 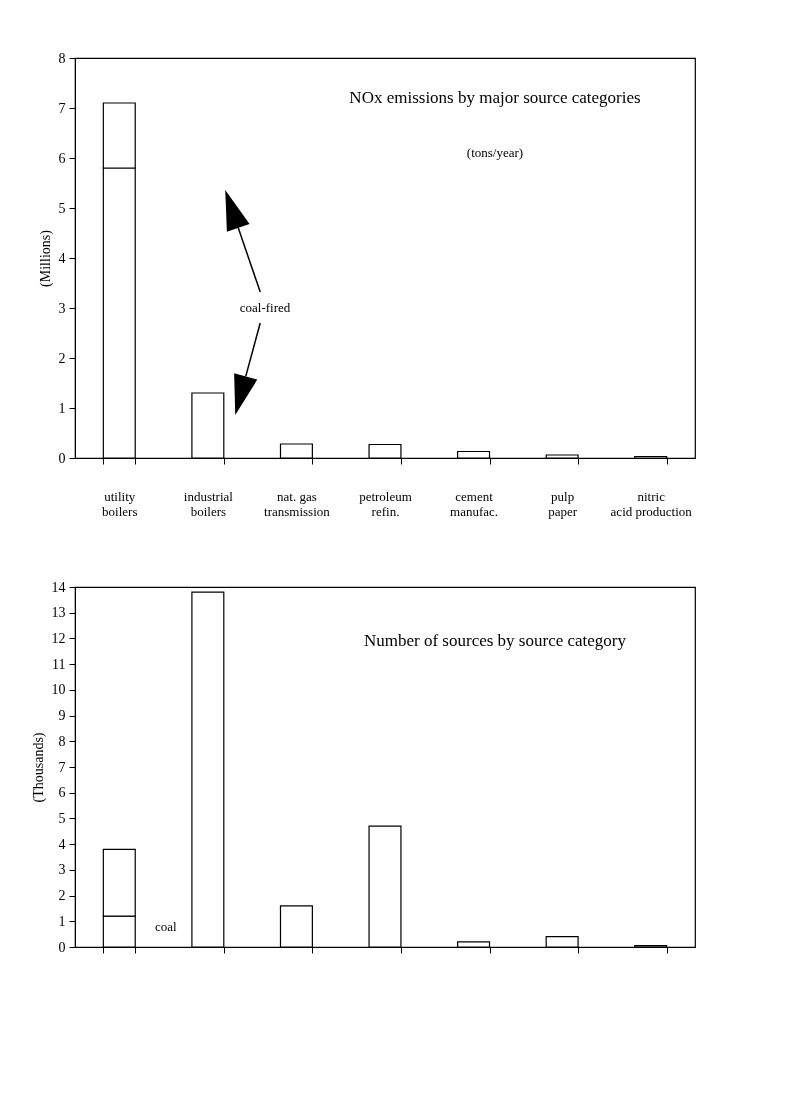 I want to click on y-tick-label: 9, so click(x=62, y=716).